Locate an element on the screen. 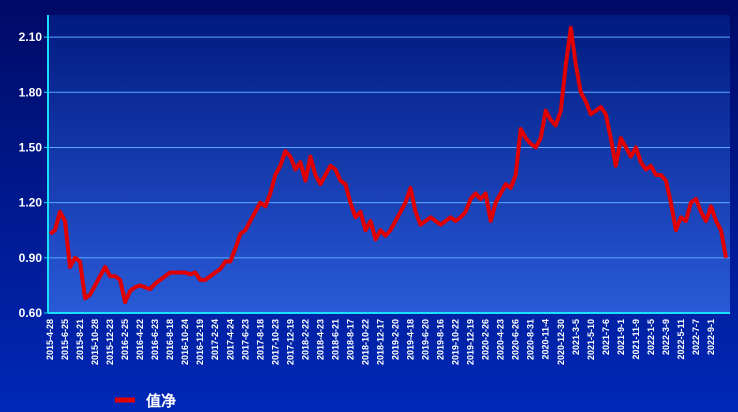 This screenshot has height=412, width=738. x-tick-label: 2017-8-18 is located at coordinates (260, 339).